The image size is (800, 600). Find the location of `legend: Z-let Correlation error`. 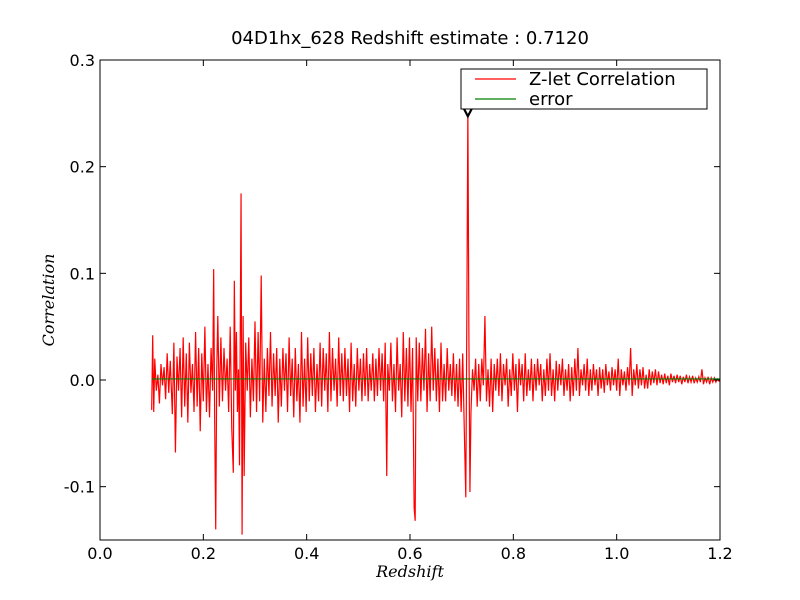

legend: Z-let Correlation error is located at coordinates (584, 89).